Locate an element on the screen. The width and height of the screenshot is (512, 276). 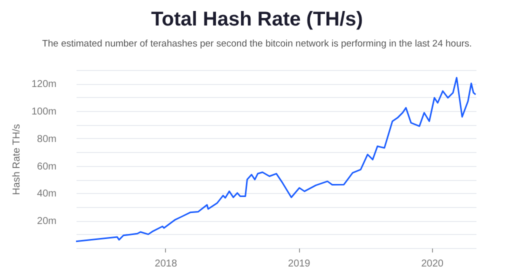
x-tick-label: 2020 is located at coordinates (432, 264).